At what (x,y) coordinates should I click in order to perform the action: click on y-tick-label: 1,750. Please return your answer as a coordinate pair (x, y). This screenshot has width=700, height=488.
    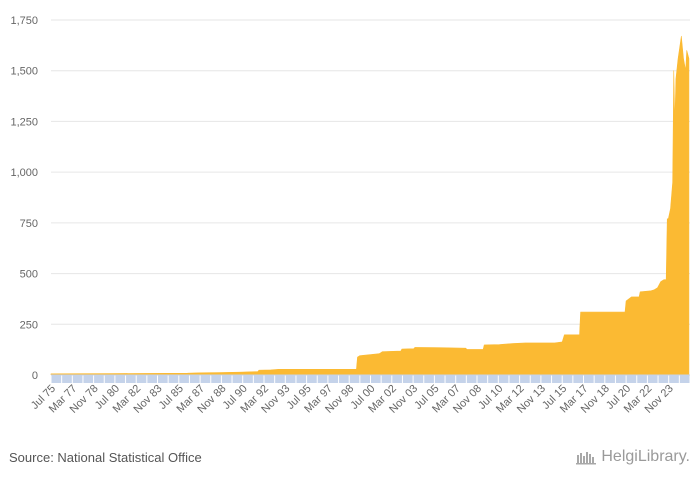
    Looking at the image, I should click on (24, 21).